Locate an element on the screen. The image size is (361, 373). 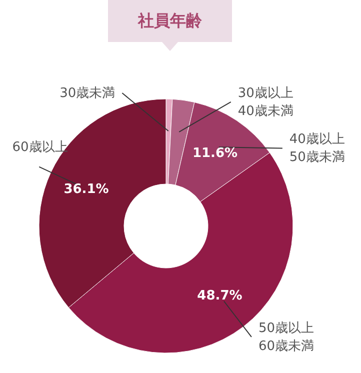
data-label: 48.7% is located at coordinates (219, 296).